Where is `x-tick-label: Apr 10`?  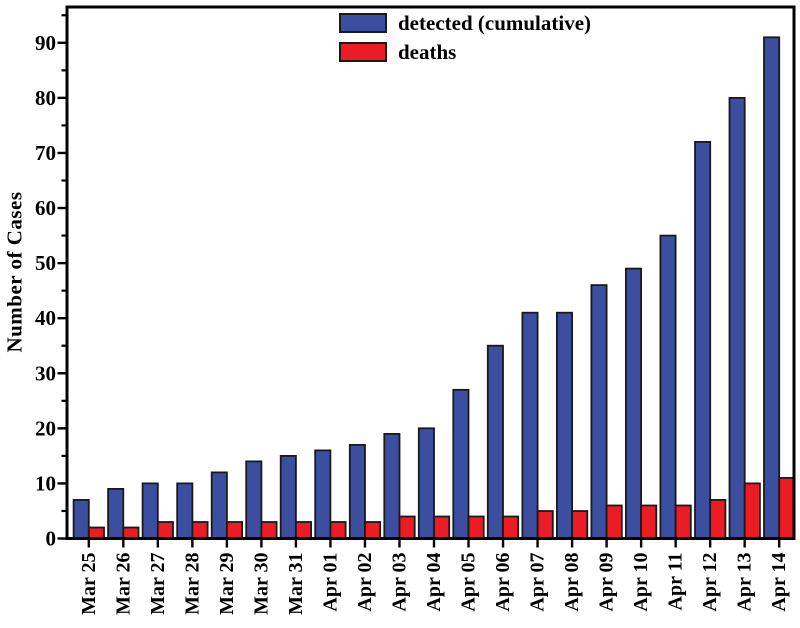 x-tick-label: Apr 10 is located at coordinates (641, 582).